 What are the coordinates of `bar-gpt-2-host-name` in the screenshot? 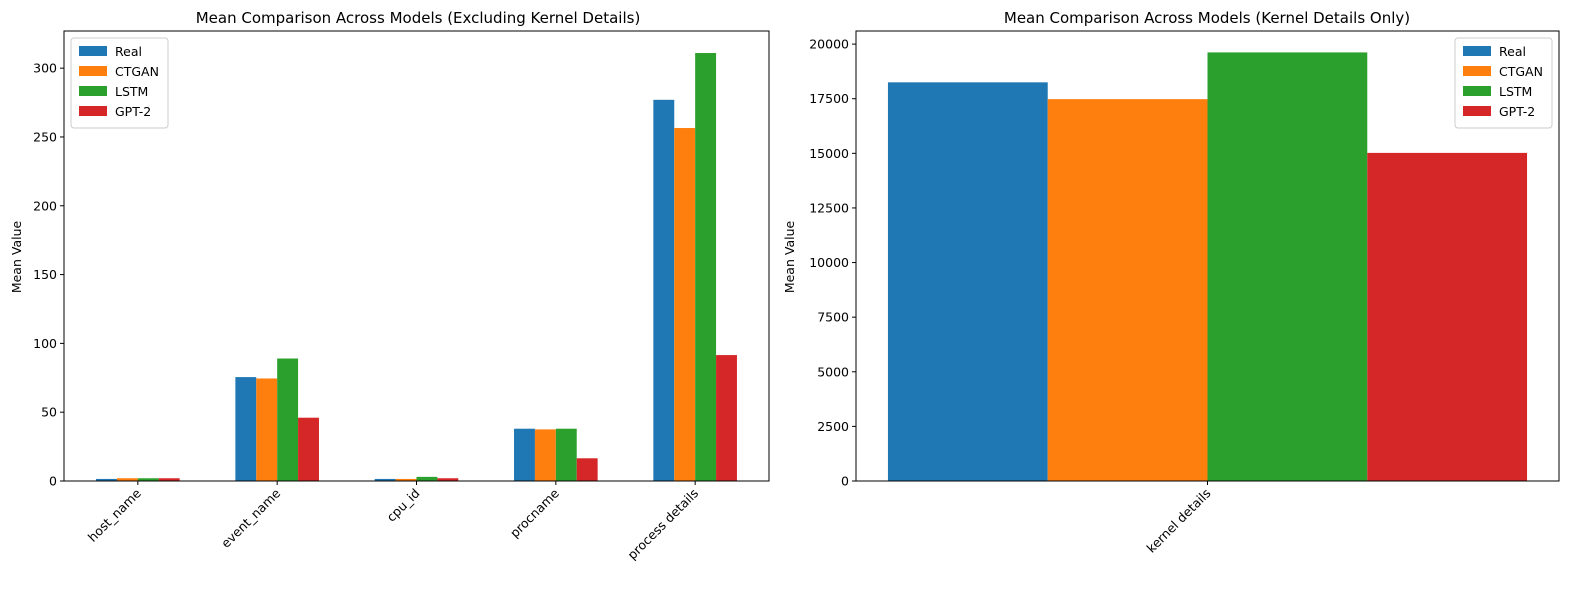 It's located at (169, 479).